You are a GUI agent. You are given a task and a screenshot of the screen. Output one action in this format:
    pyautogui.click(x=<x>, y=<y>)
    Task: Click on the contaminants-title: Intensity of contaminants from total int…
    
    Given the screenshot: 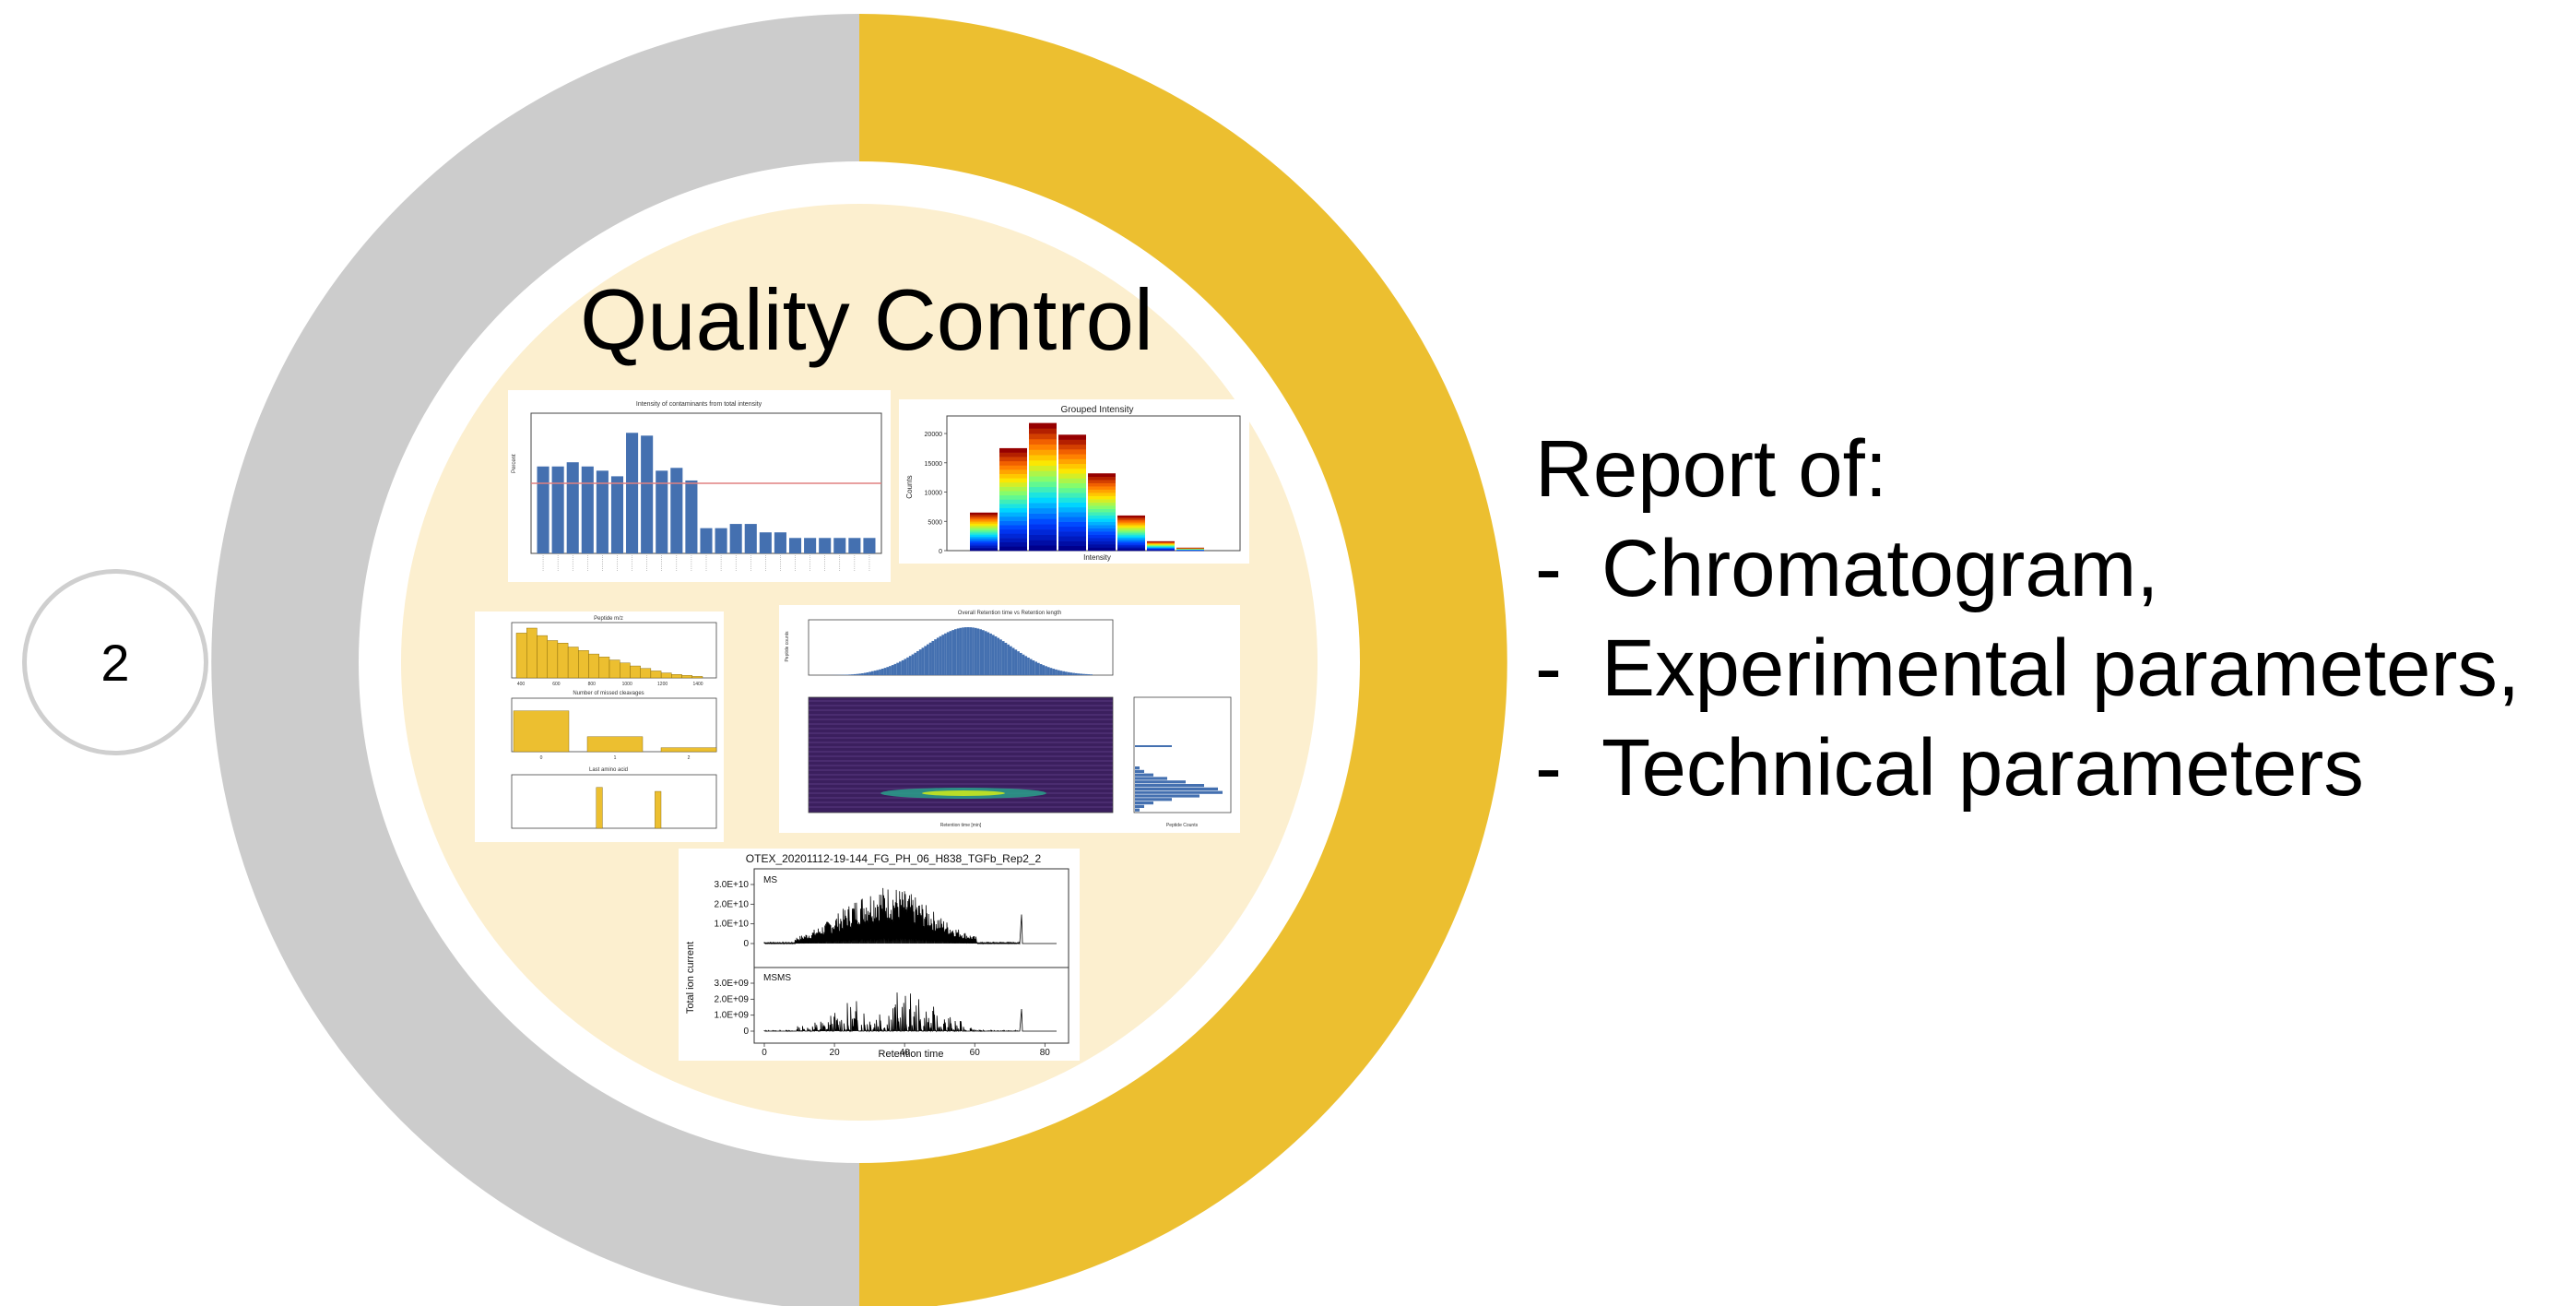 What is the action you would take?
    pyautogui.click(x=699, y=405)
    